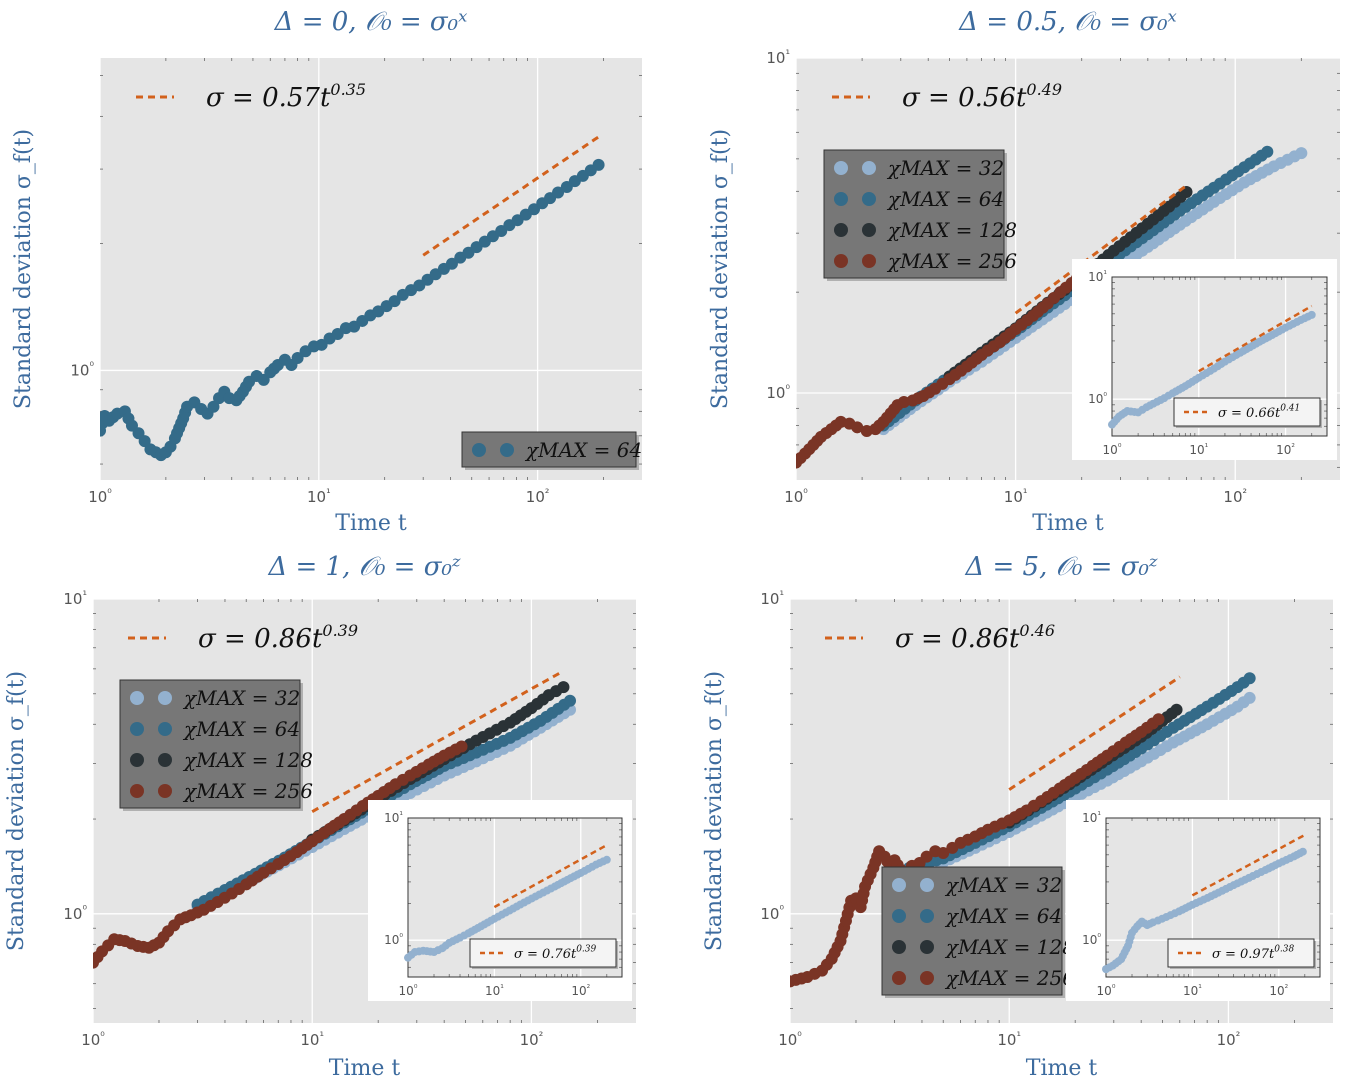 The image size is (1364, 1085). Describe the element at coordinates (1097, 277) in the screenshot. I see `inset-y-tick-label: 10¹` at that location.